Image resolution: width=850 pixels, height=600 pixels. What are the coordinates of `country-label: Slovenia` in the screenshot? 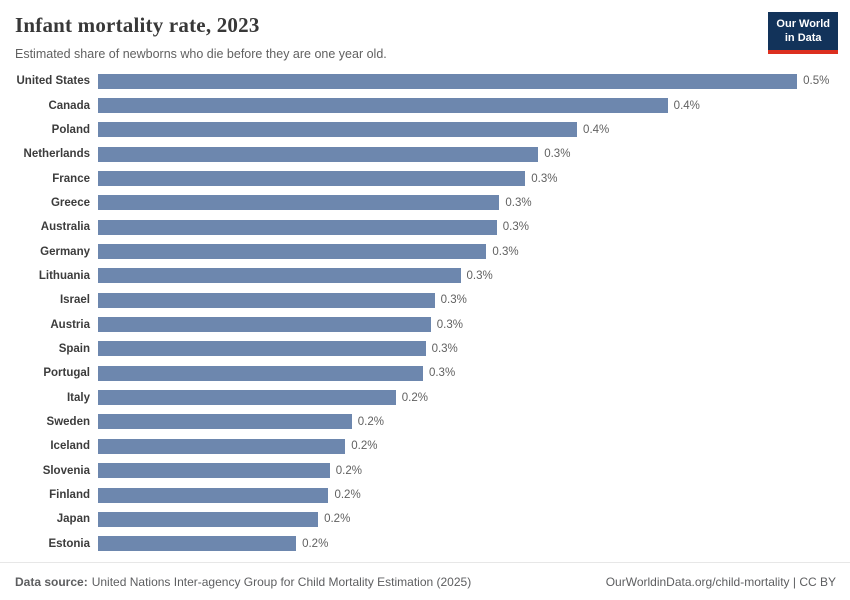 It's located at (66, 470).